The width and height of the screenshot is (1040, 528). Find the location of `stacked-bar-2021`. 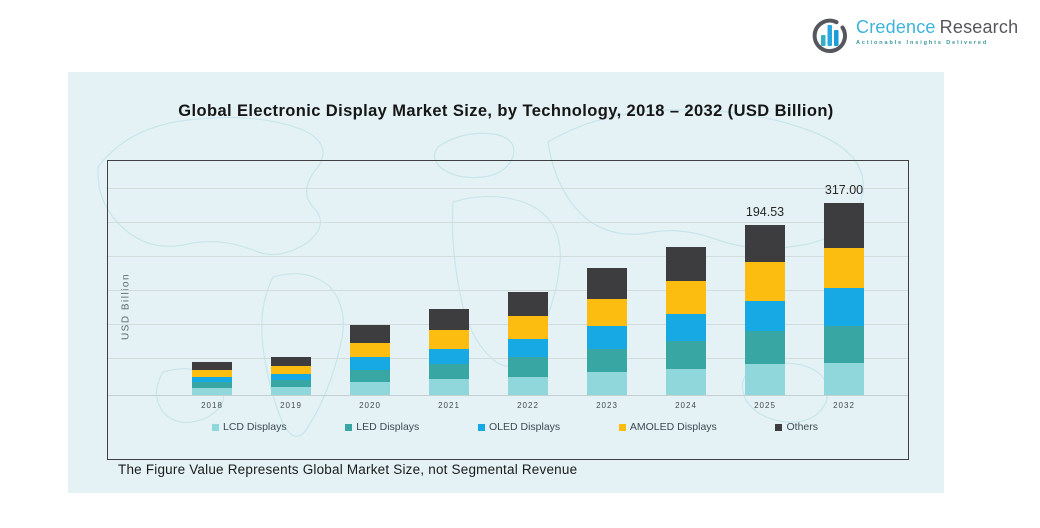

stacked-bar-2021 is located at coordinates (449, 351).